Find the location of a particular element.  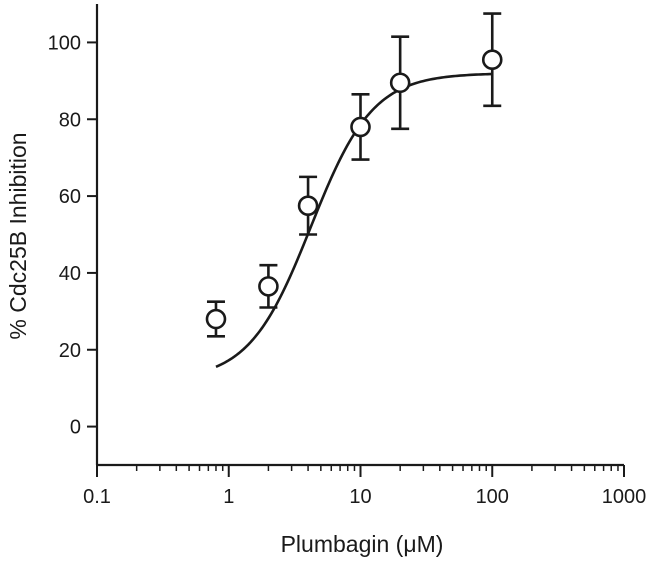

x-tick-label: 1 is located at coordinates (228, 497).